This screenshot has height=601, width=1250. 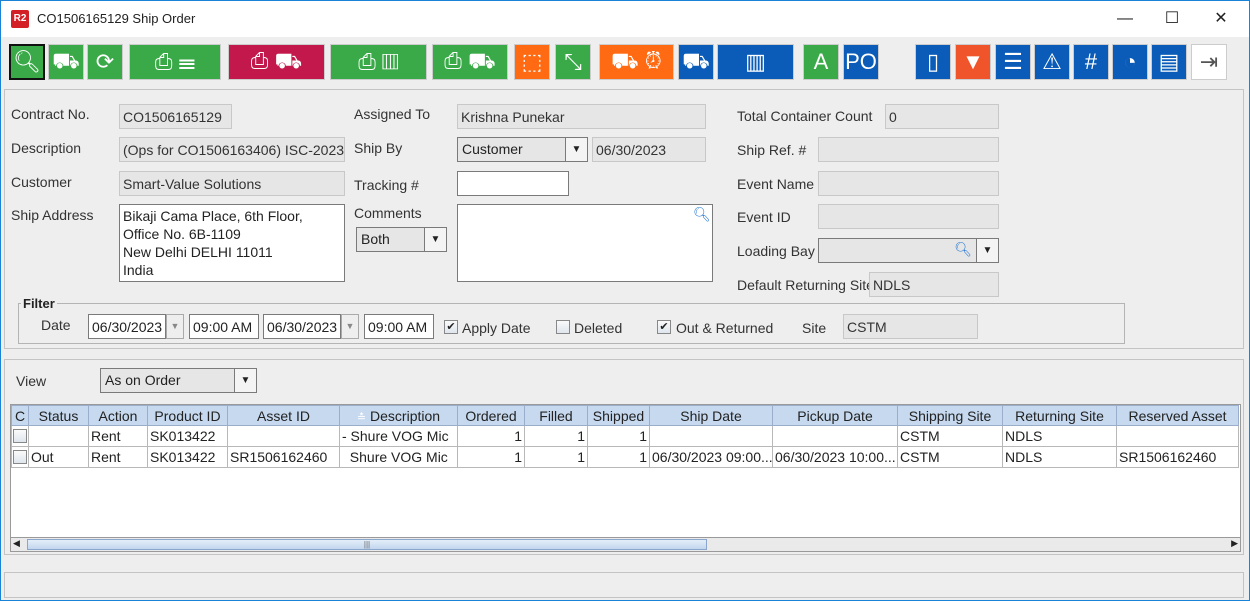 What do you see at coordinates (58, 457) in the screenshot?
I see `cell-status: Out` at bounding box center [58, 457].